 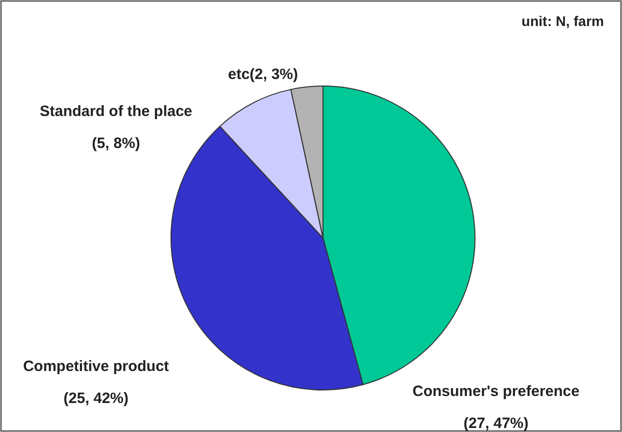 I want to click on slice-label: Standard of the place, so click(x=116, y=111).